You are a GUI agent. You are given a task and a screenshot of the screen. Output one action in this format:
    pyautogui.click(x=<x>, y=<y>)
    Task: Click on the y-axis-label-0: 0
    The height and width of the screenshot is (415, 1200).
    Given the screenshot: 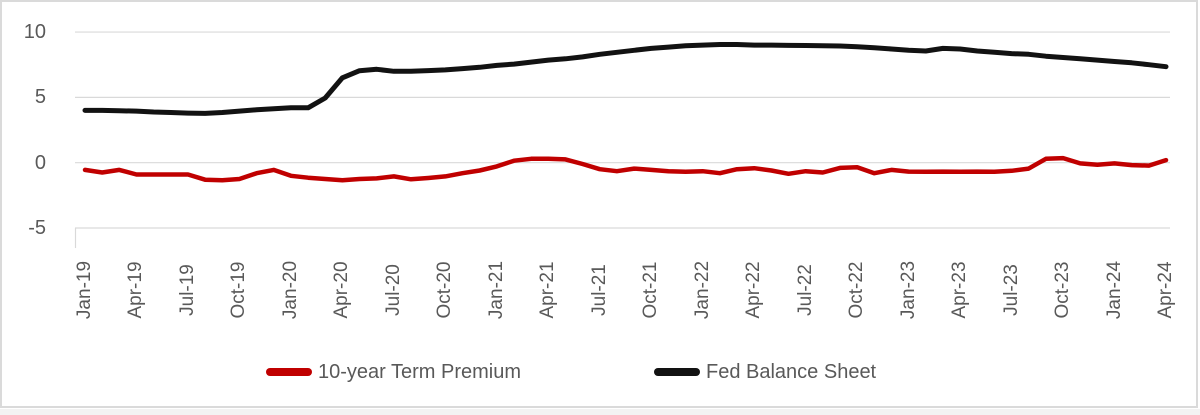 What is the action you would take?
    pyautogui.click(x=40, y=162)
    